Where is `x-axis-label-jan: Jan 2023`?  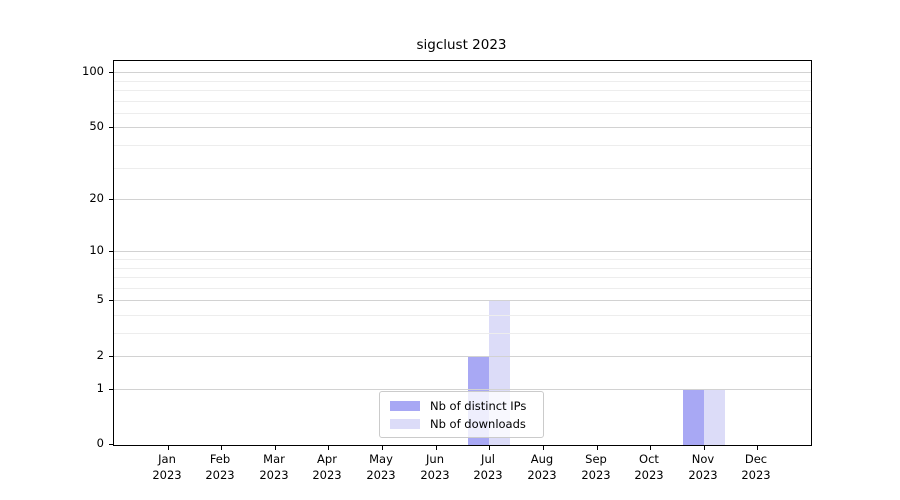 x-axis-label-jan: Jan 2023 is located at coordinates (167, 467).